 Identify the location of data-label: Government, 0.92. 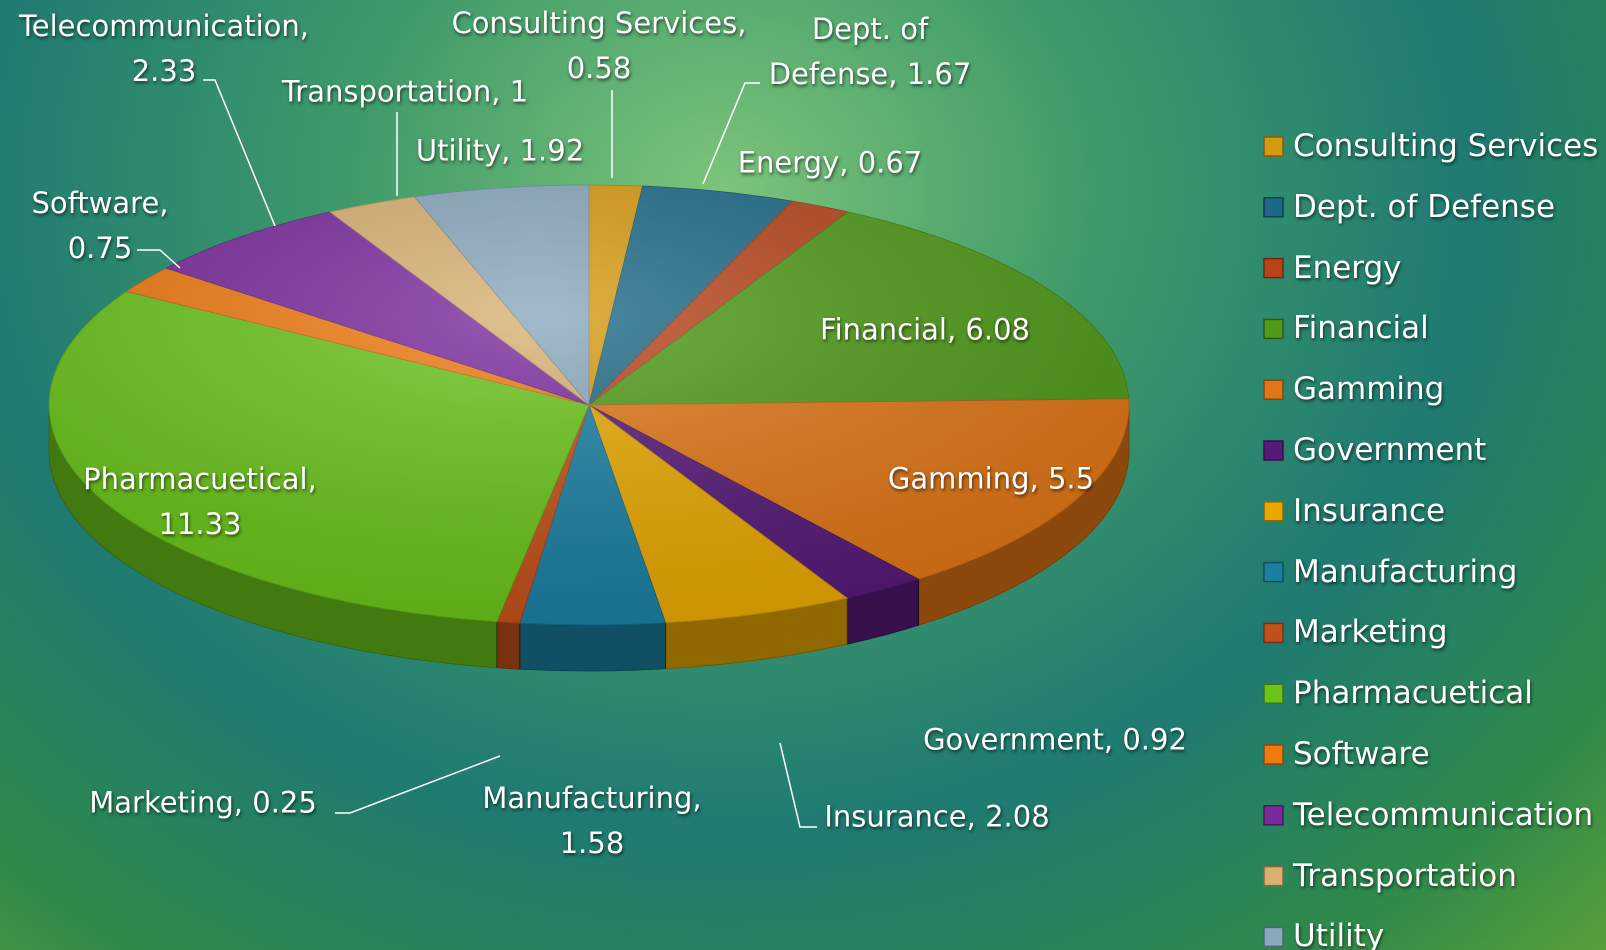
(1055, 739).